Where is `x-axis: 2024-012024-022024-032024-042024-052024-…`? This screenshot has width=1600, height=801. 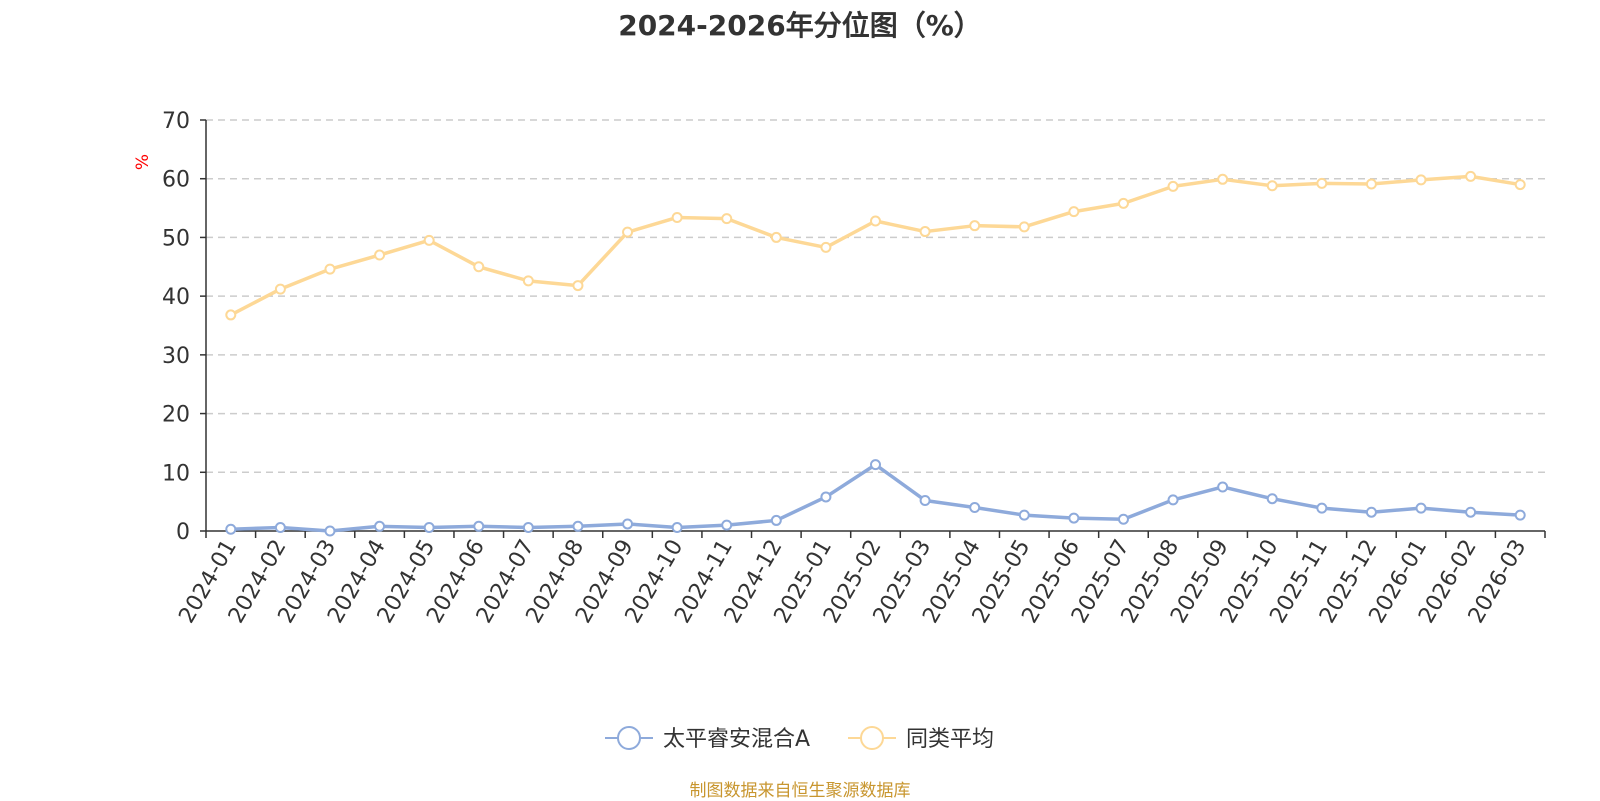
x-axis: 2024-012024-022024-032024-042024-052024-… is located at coordinates (860, 579).